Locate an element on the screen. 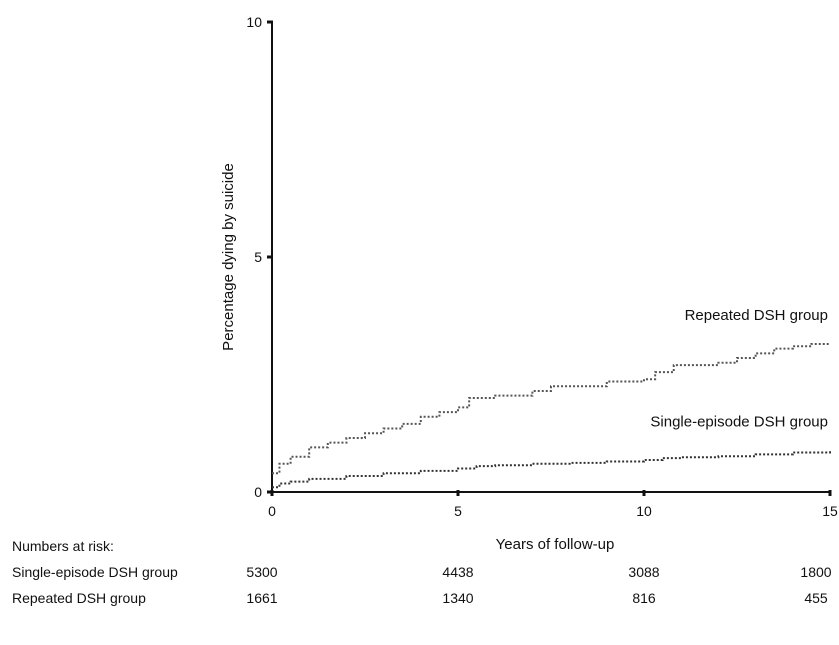  x-axis-title: Years of follow-up is located at coordinates (555, 544).